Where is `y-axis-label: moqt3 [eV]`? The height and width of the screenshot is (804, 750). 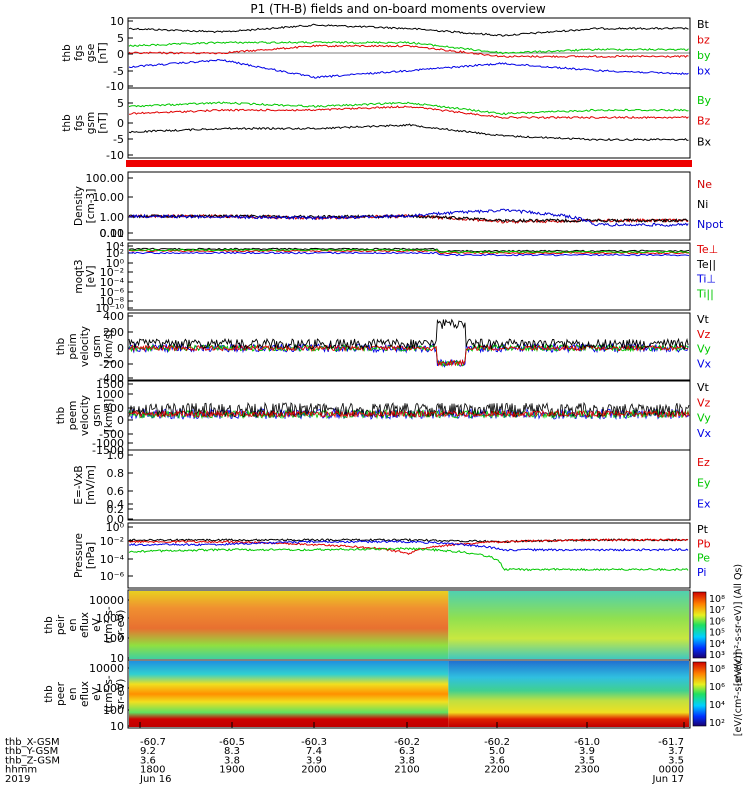 y-axis-label: moqt3 [eV] is located at coordinates (85, 276).